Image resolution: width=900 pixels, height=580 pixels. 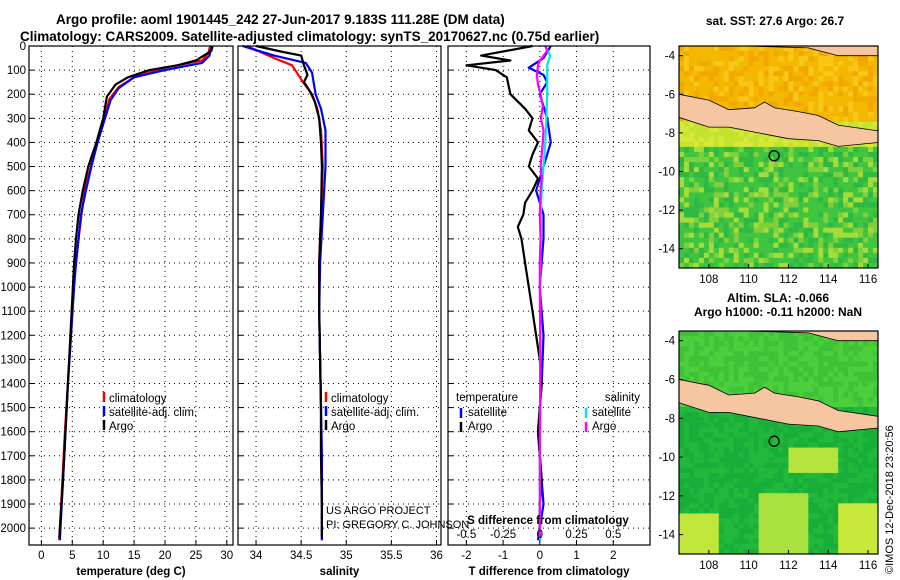 What do you see at coordinates (16, 168) in the screenshot?
I see `tick-label-y: 500` at bounding box center [16, 168].